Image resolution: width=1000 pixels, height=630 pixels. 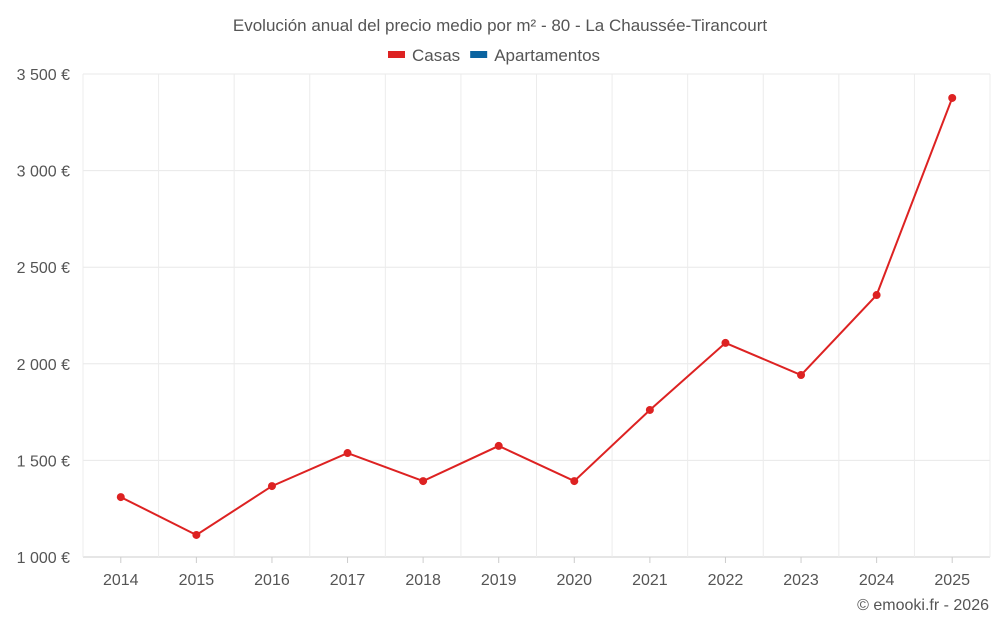 I want to click on credit: © emooki.fr - 2026, so click(x=923, y=605).